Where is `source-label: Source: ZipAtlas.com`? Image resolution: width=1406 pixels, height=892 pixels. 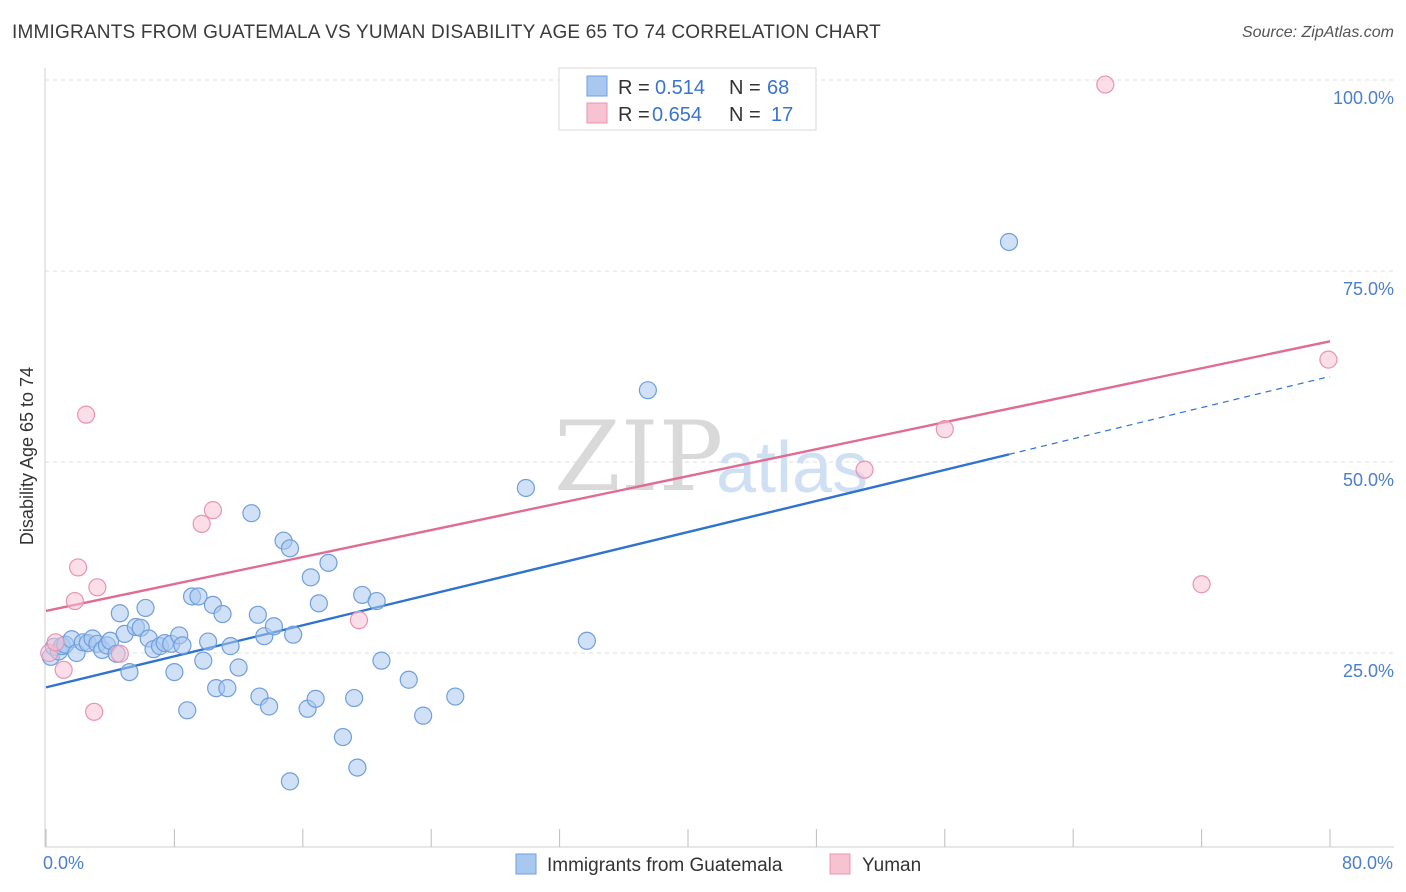
source-label: Source: ZipAtlas.com is located at coordinates (1317, 32).